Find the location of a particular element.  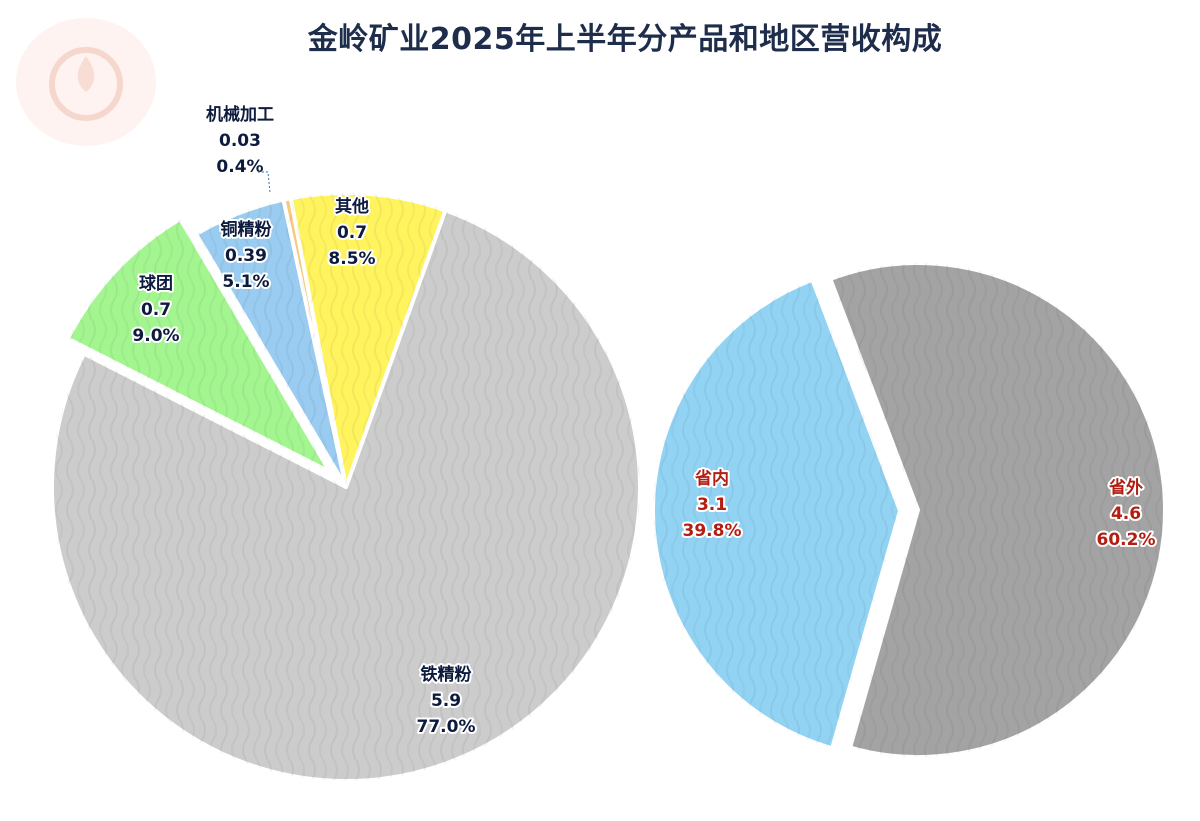

product-slice-name: 机械加工 is located at coordinates (240, 114).